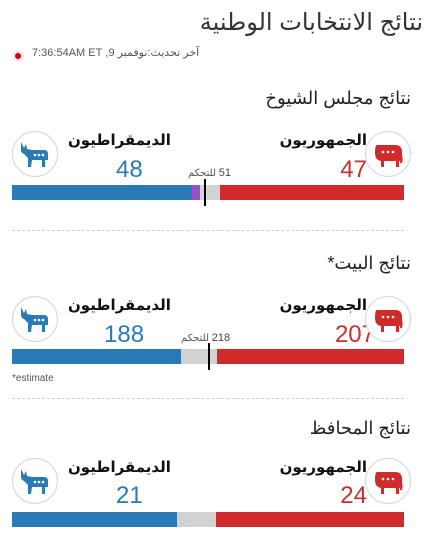 The width and height of the screenshot is (433, 539). Describe the element at coordinates (311, 22) in the screenshot. I see `page-title: نتائج الانتخابات الوطنية` at that location.